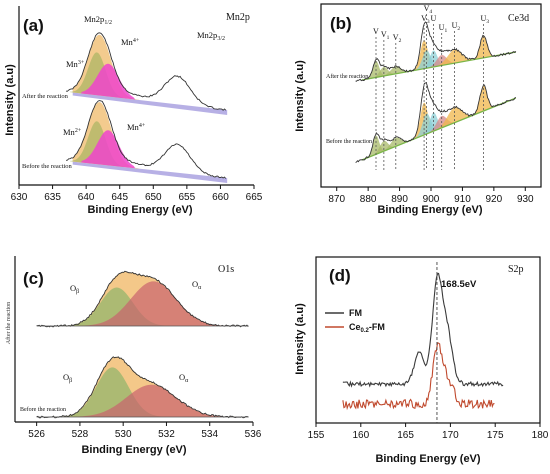  What do you see at coordinates (336, 199) in the screenshot?
I see `panel-b-x-tick-label: 870` at bounding box center [336, 199].